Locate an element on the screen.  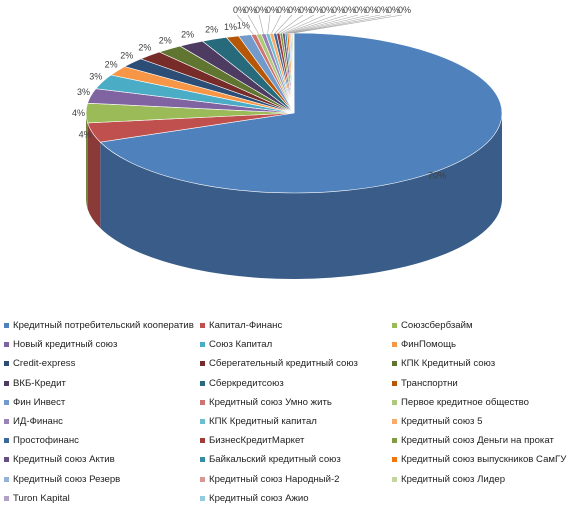
legend-label: ИД-Финанс is located at coordinates (38, 422).